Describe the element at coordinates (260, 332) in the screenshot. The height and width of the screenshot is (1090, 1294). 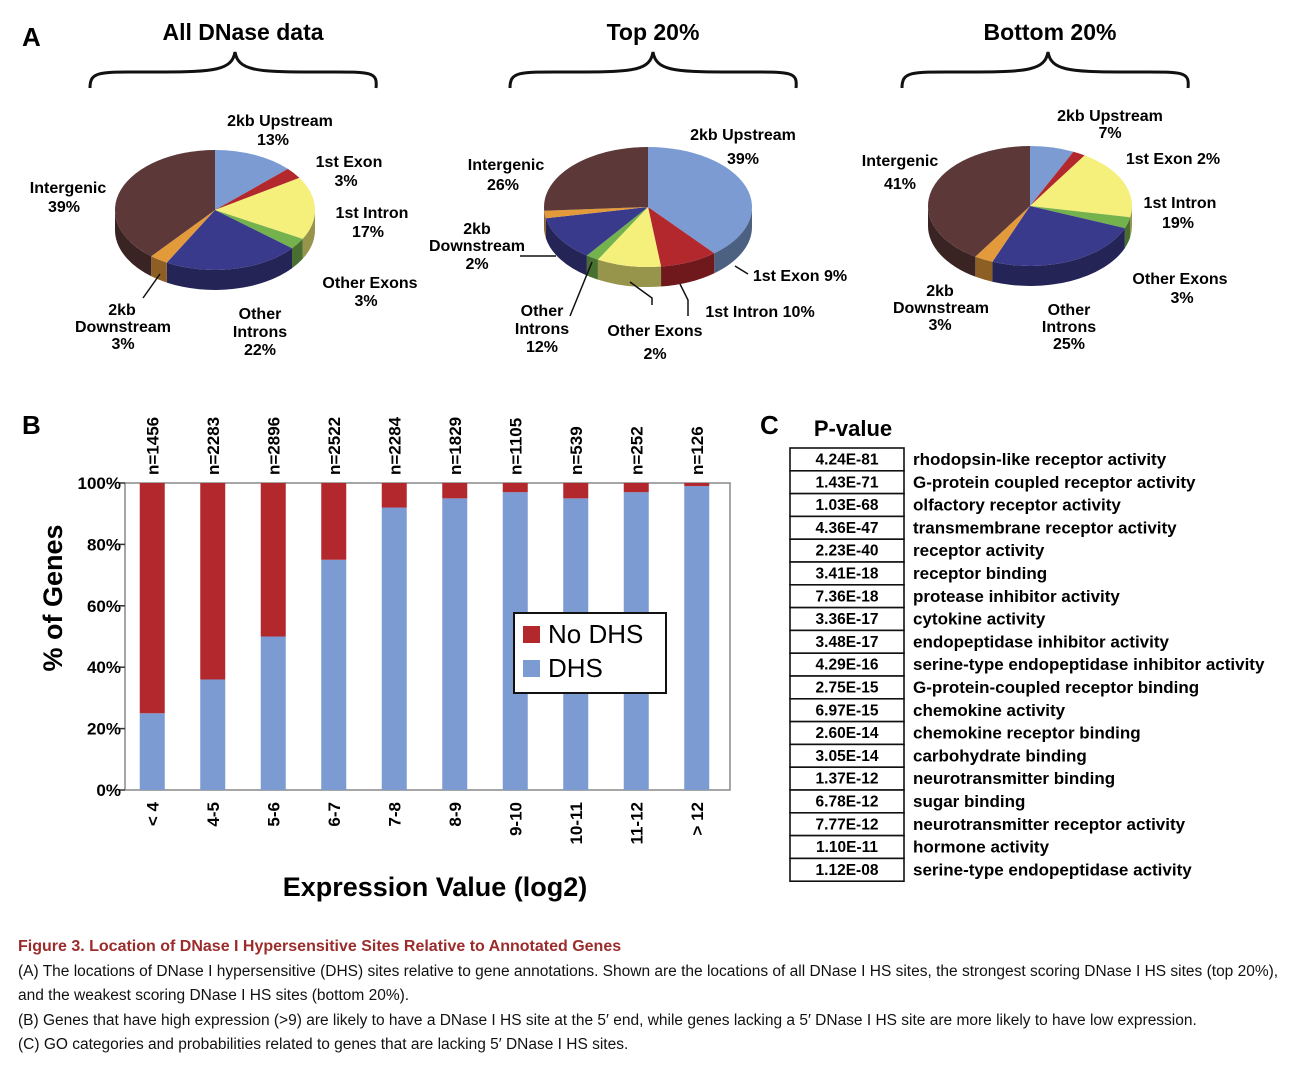
I see `label-other-introns-2: Introns` at that location.